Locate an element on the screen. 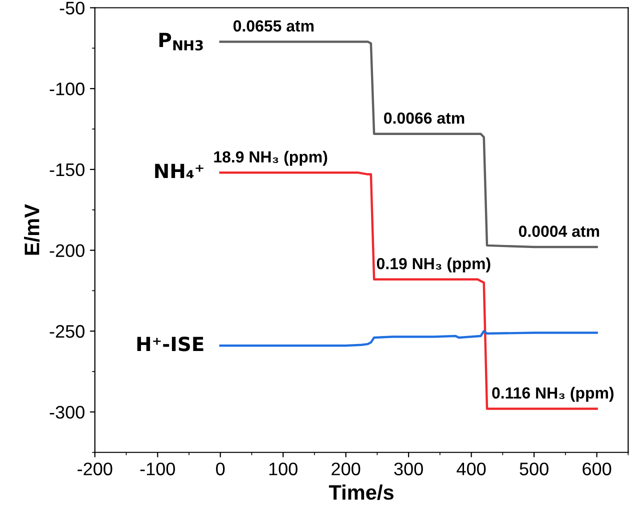  x-tick-label: 200 is located at coordinates (346, 469).